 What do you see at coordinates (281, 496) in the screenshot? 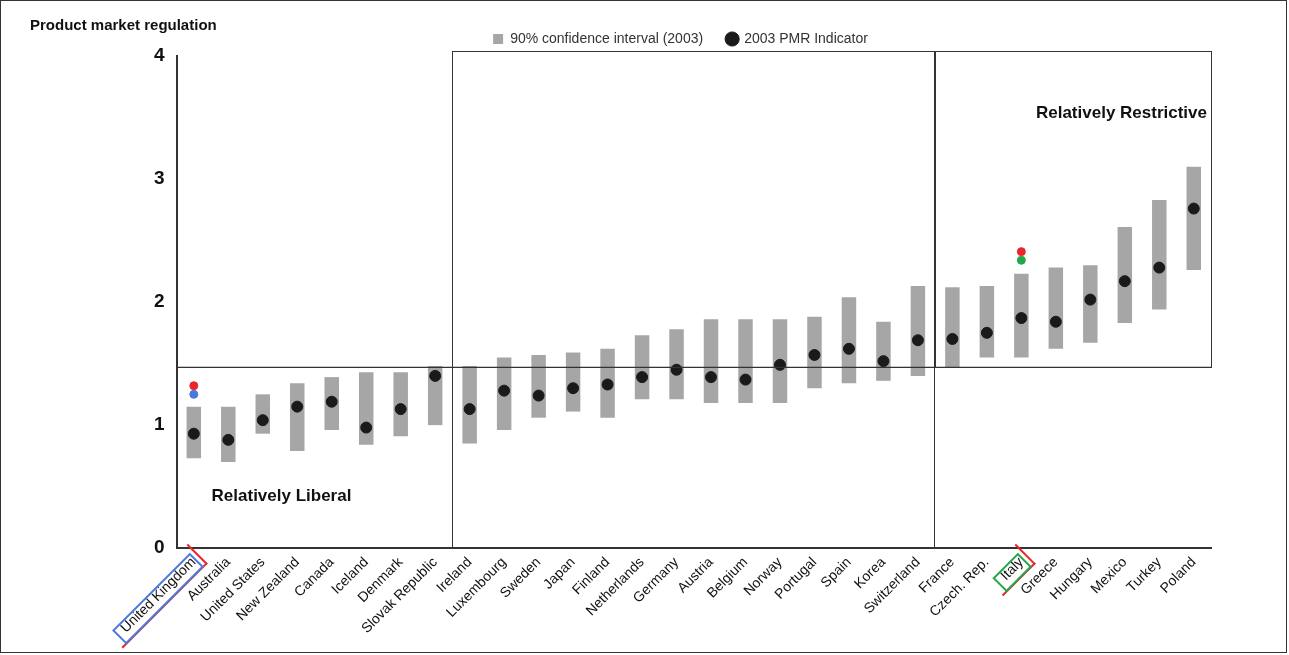
I see `annotation: Relatively Liberal` at bounding box center [281, 496].